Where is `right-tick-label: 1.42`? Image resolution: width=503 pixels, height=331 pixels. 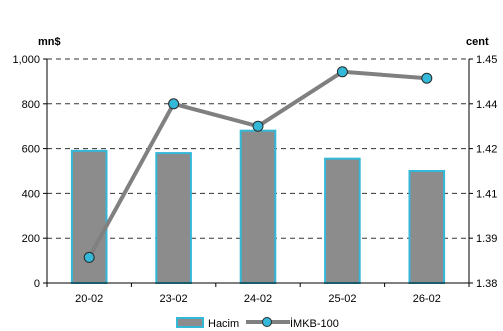
right-tick-label: 1.42 is located at coordinates (486, 150).